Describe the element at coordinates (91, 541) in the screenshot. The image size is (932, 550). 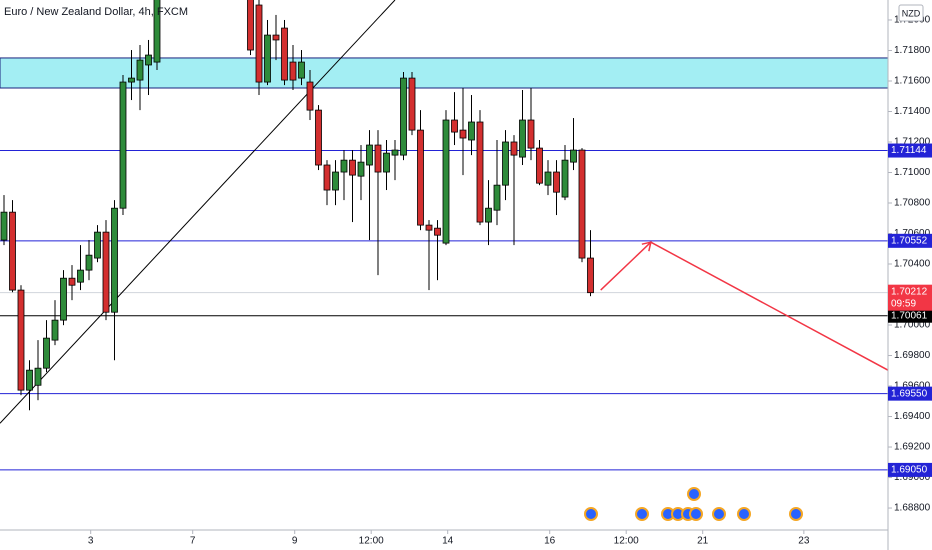
I see `x-tick-label: 3` at that location.